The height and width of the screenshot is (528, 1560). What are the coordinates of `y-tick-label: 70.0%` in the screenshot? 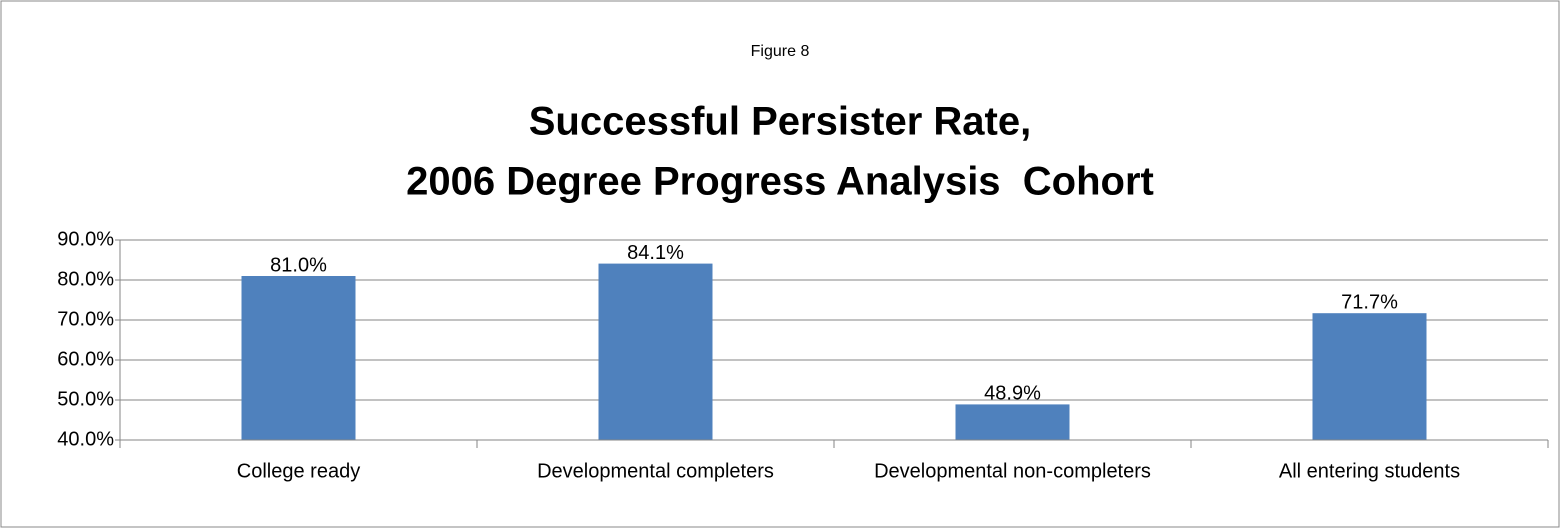 It's located at (85, 319).